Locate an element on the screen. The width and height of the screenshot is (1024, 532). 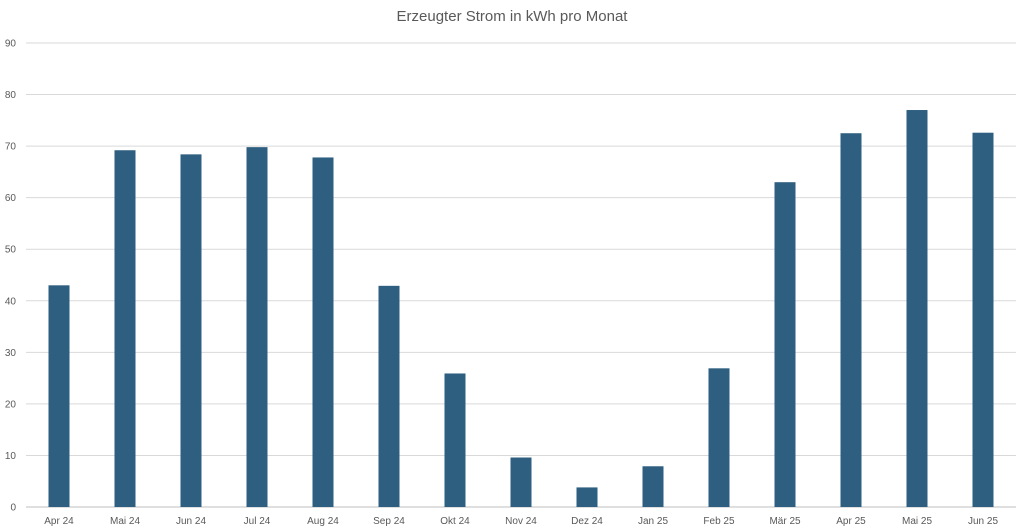
x-tick-label: Jan 25 is located at coordinates (653, 521).